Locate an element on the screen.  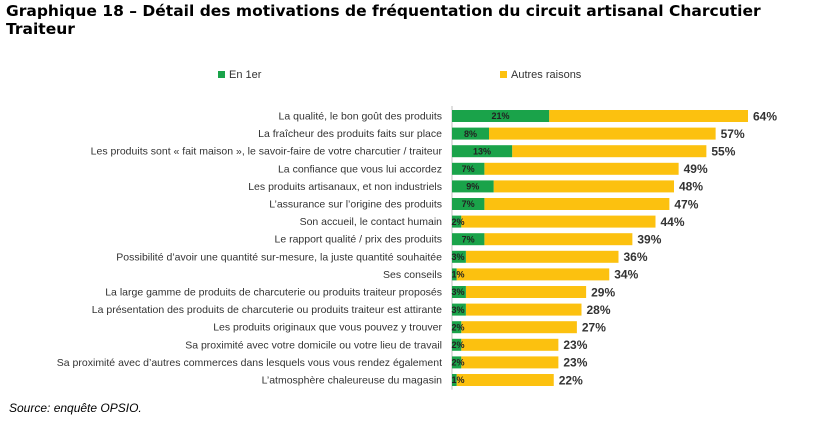
data-label-total: 34% is located at coordinates (626, 275).